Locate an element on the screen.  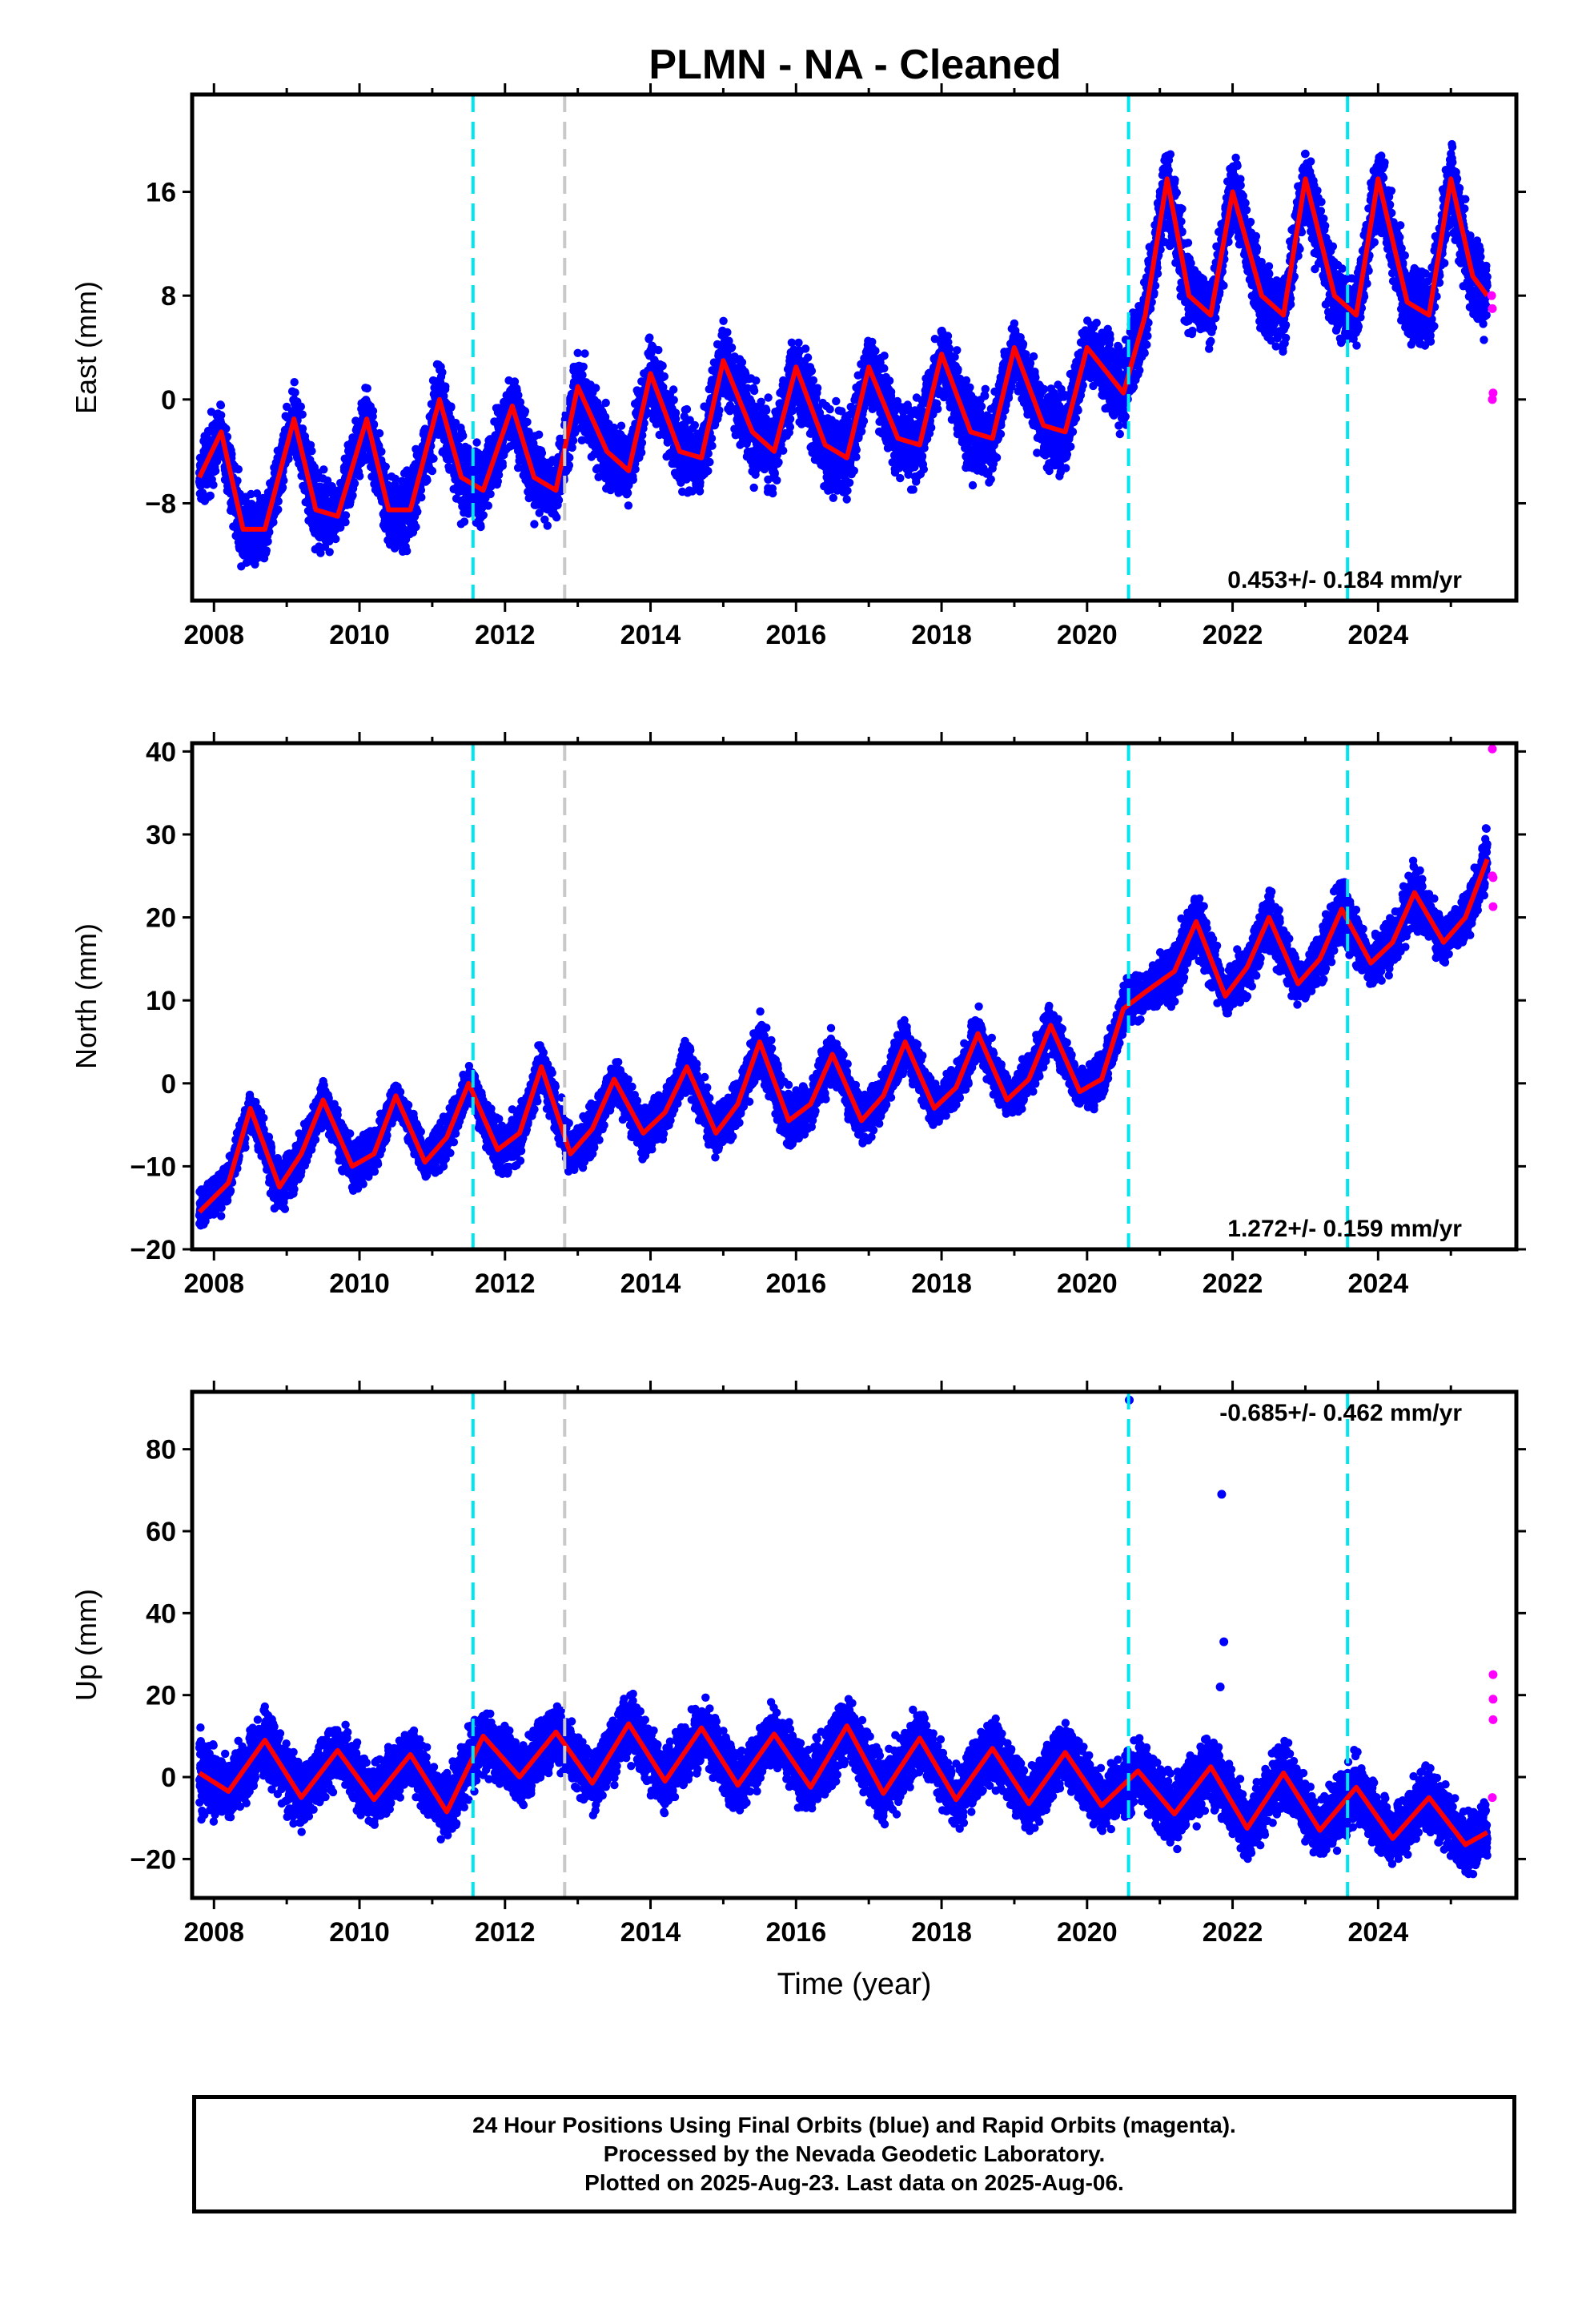
chart-title: PLMN - NA - Cleaned is located at coordinates (854, 65).